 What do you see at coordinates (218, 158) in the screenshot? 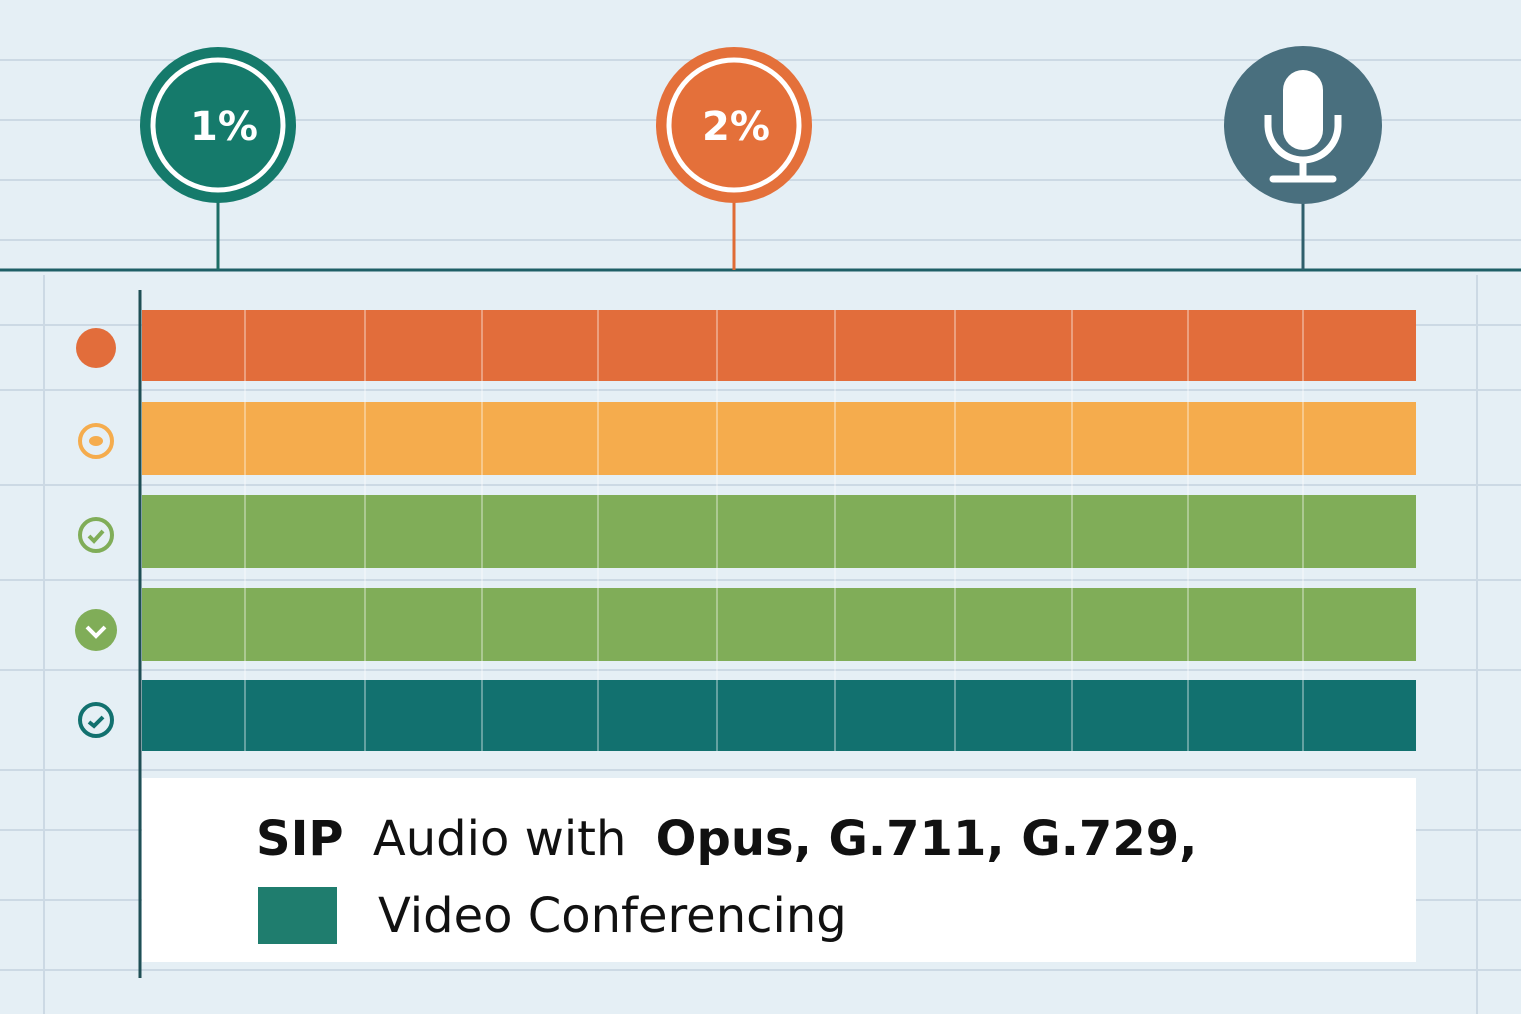
I see `pin-1: 1%` at bounding box center [218, 158].